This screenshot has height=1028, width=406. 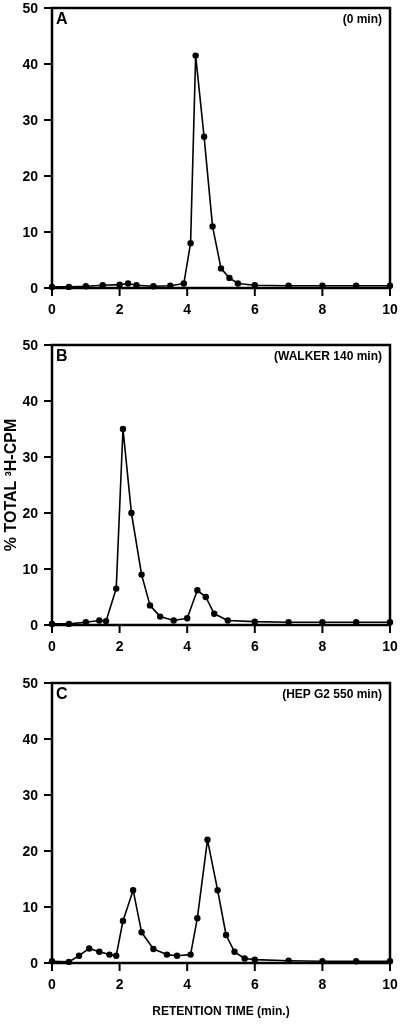 What do you see at coordinates (327, 356) in the screenshot?
I see `annotation: (WALKER 140 min)` at bounding box center [327, 356].